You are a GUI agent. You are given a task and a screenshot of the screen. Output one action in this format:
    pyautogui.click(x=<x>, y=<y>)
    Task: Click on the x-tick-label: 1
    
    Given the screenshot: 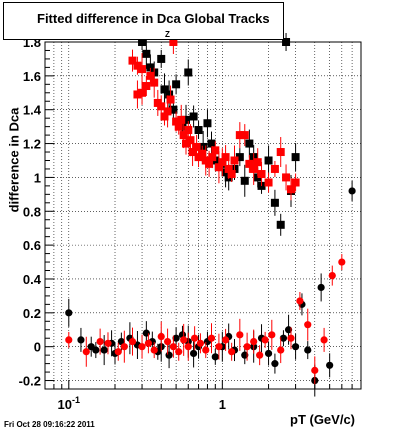 What is the action you would take?
    pyautogui.click(x=222, y=404)
    